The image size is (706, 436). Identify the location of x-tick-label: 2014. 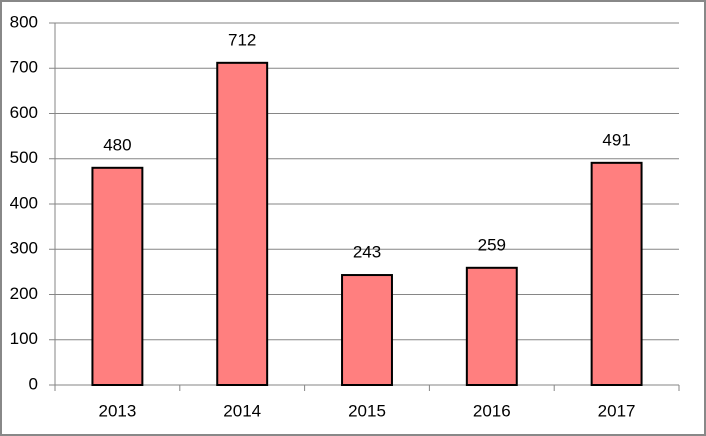
(242, 410).